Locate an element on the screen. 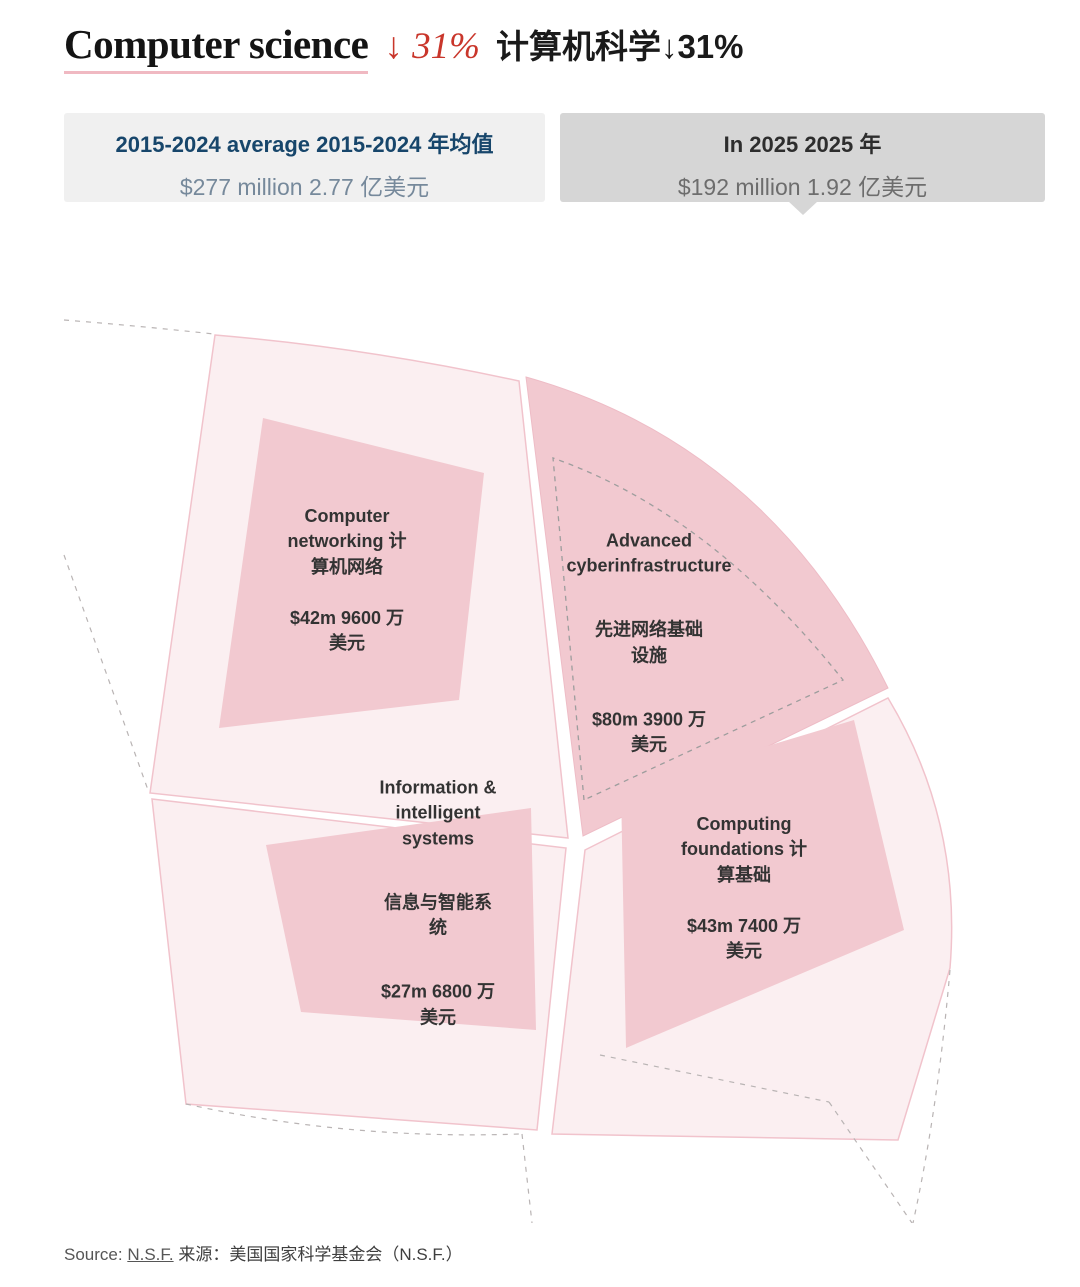  networking-value: $42m 9600 万 美元 is located at coordinates (347, 630).